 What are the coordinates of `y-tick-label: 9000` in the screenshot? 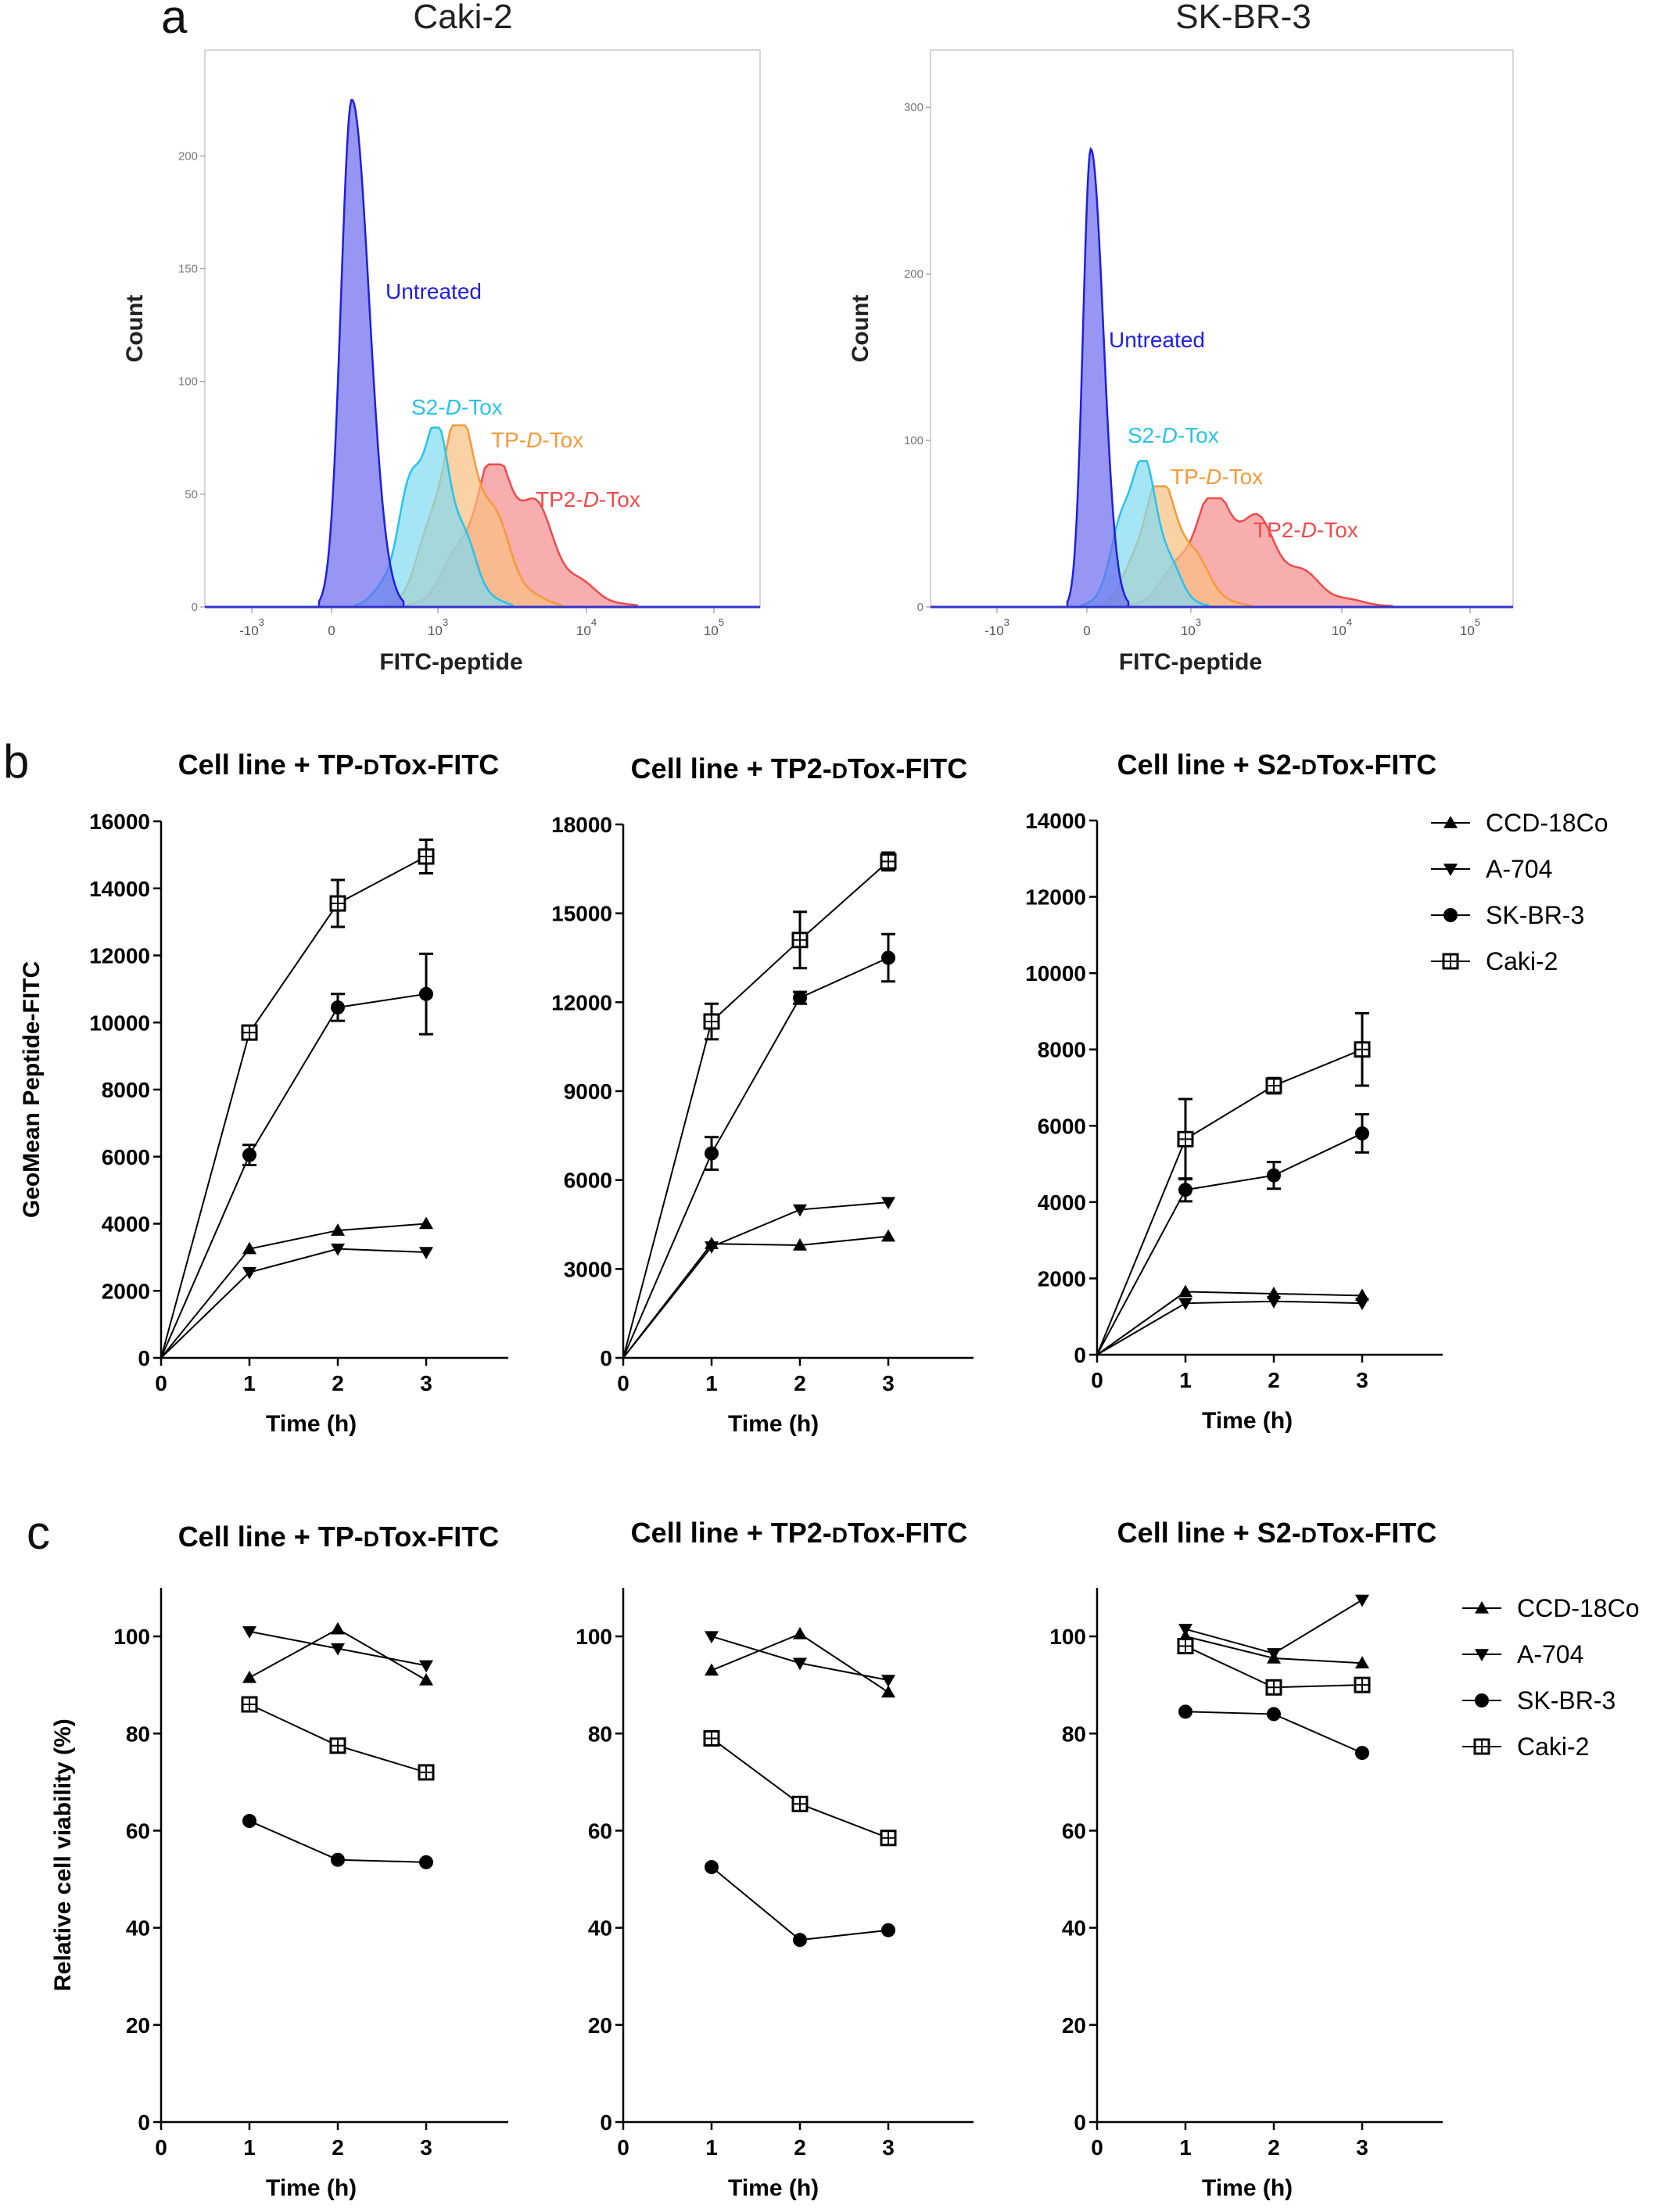 It's located at (588, 1091).